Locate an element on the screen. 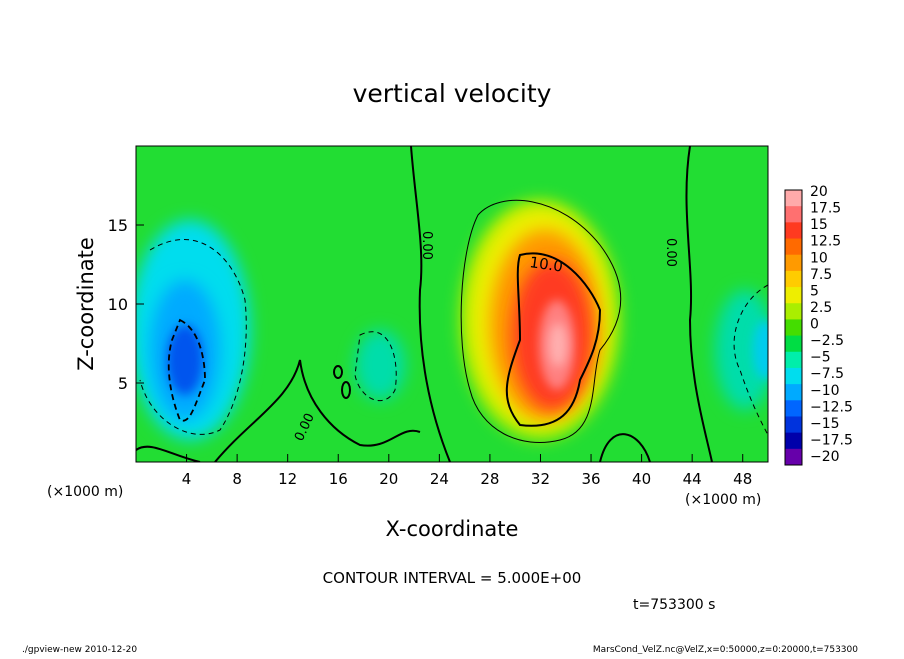  x-tick-label: 8 is located at coordinates (237, 479).